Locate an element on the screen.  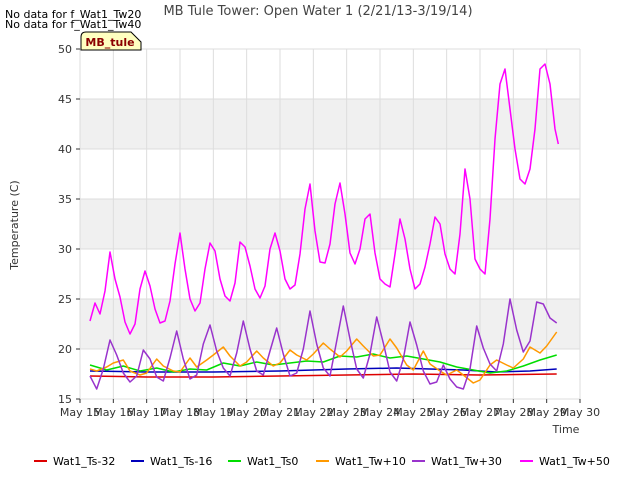
y-tick-label-20: 20 is located at coordinates (65, 349).